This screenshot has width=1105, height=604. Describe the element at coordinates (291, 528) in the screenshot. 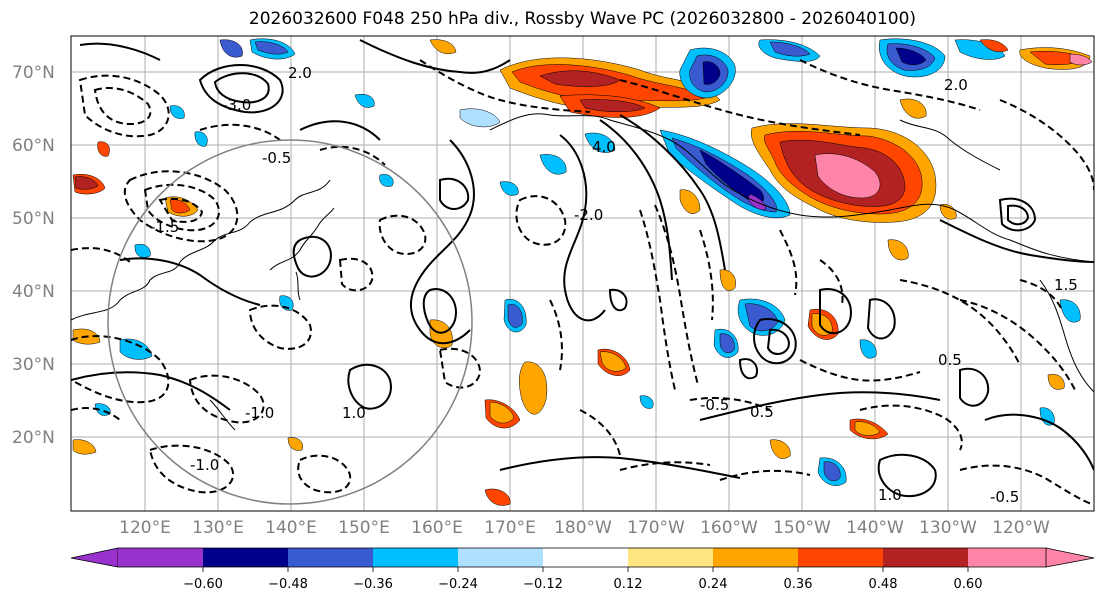

I see `lon-label: 140°E` at that location.